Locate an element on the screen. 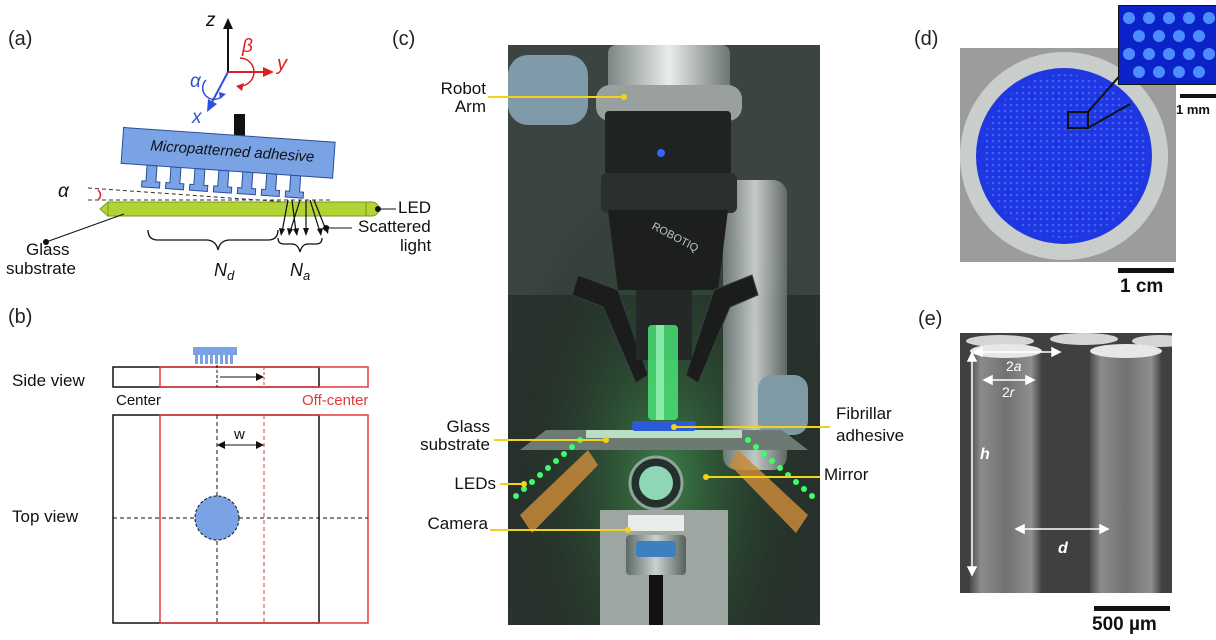 This screenshot has height=640, width=1216. e-scale-bar is located at coordinates (1132, 608).